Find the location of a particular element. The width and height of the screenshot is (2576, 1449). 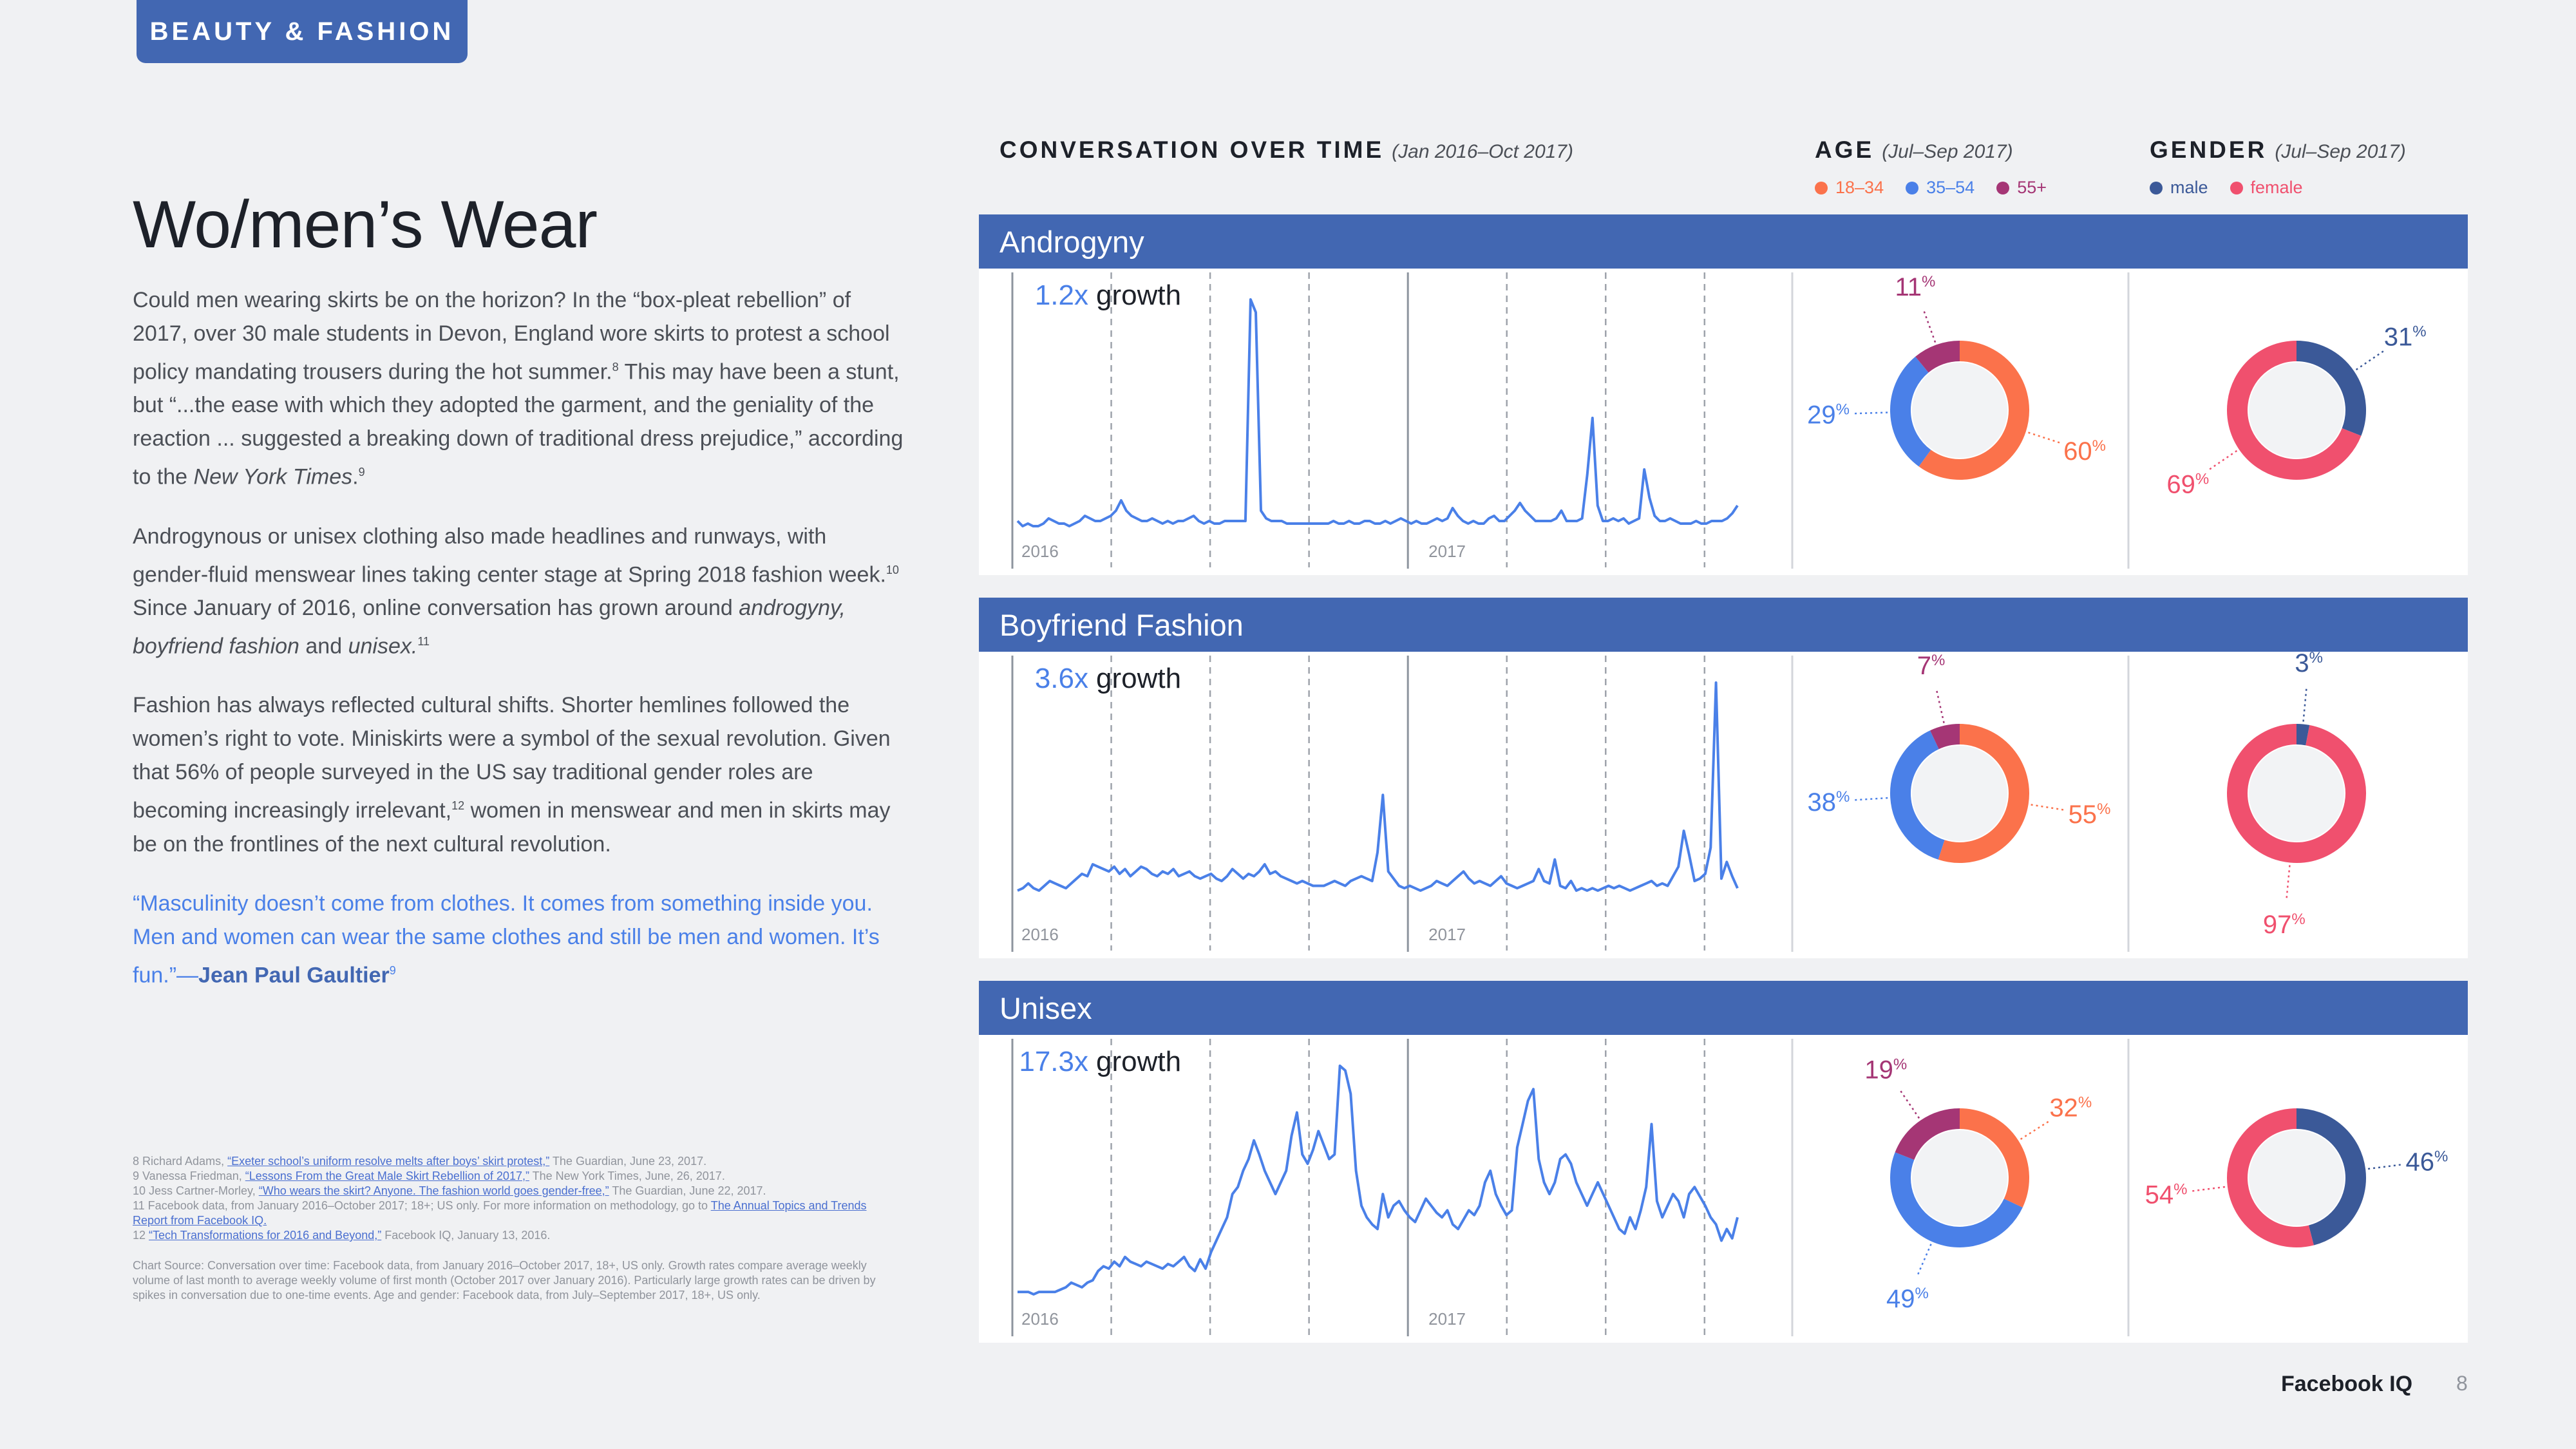

gender-label: 46% is located at coordinates (2427, 1162).